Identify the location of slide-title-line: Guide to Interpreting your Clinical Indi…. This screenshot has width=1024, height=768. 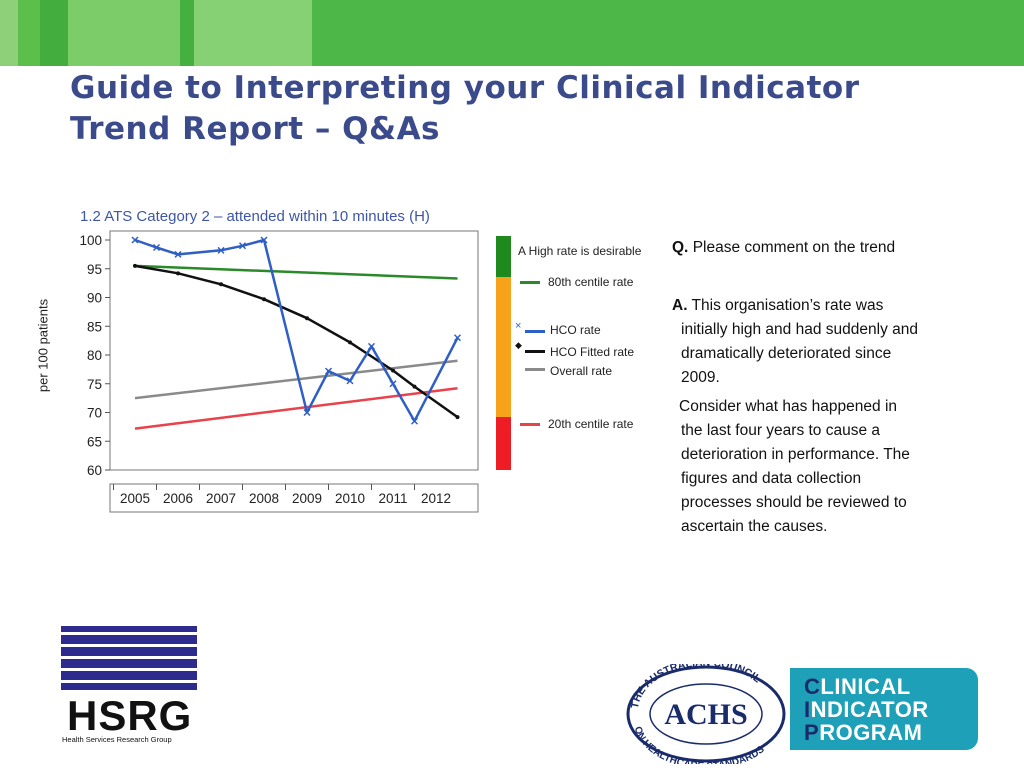
(465, 88).